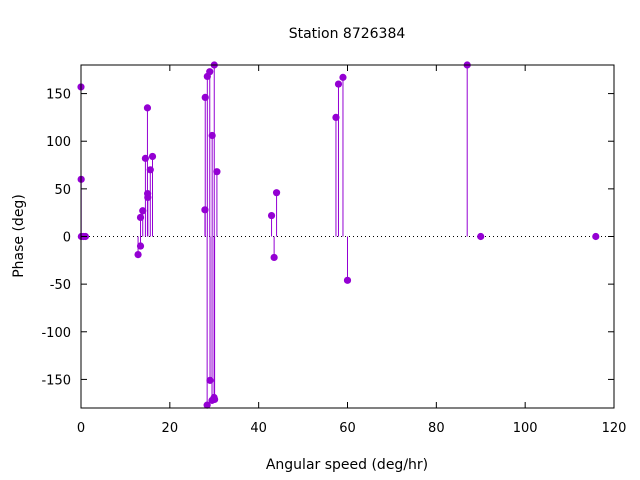 This screenshot has height=480, width=640. I want to click on y-tick-label: -100, so click(56, 333).